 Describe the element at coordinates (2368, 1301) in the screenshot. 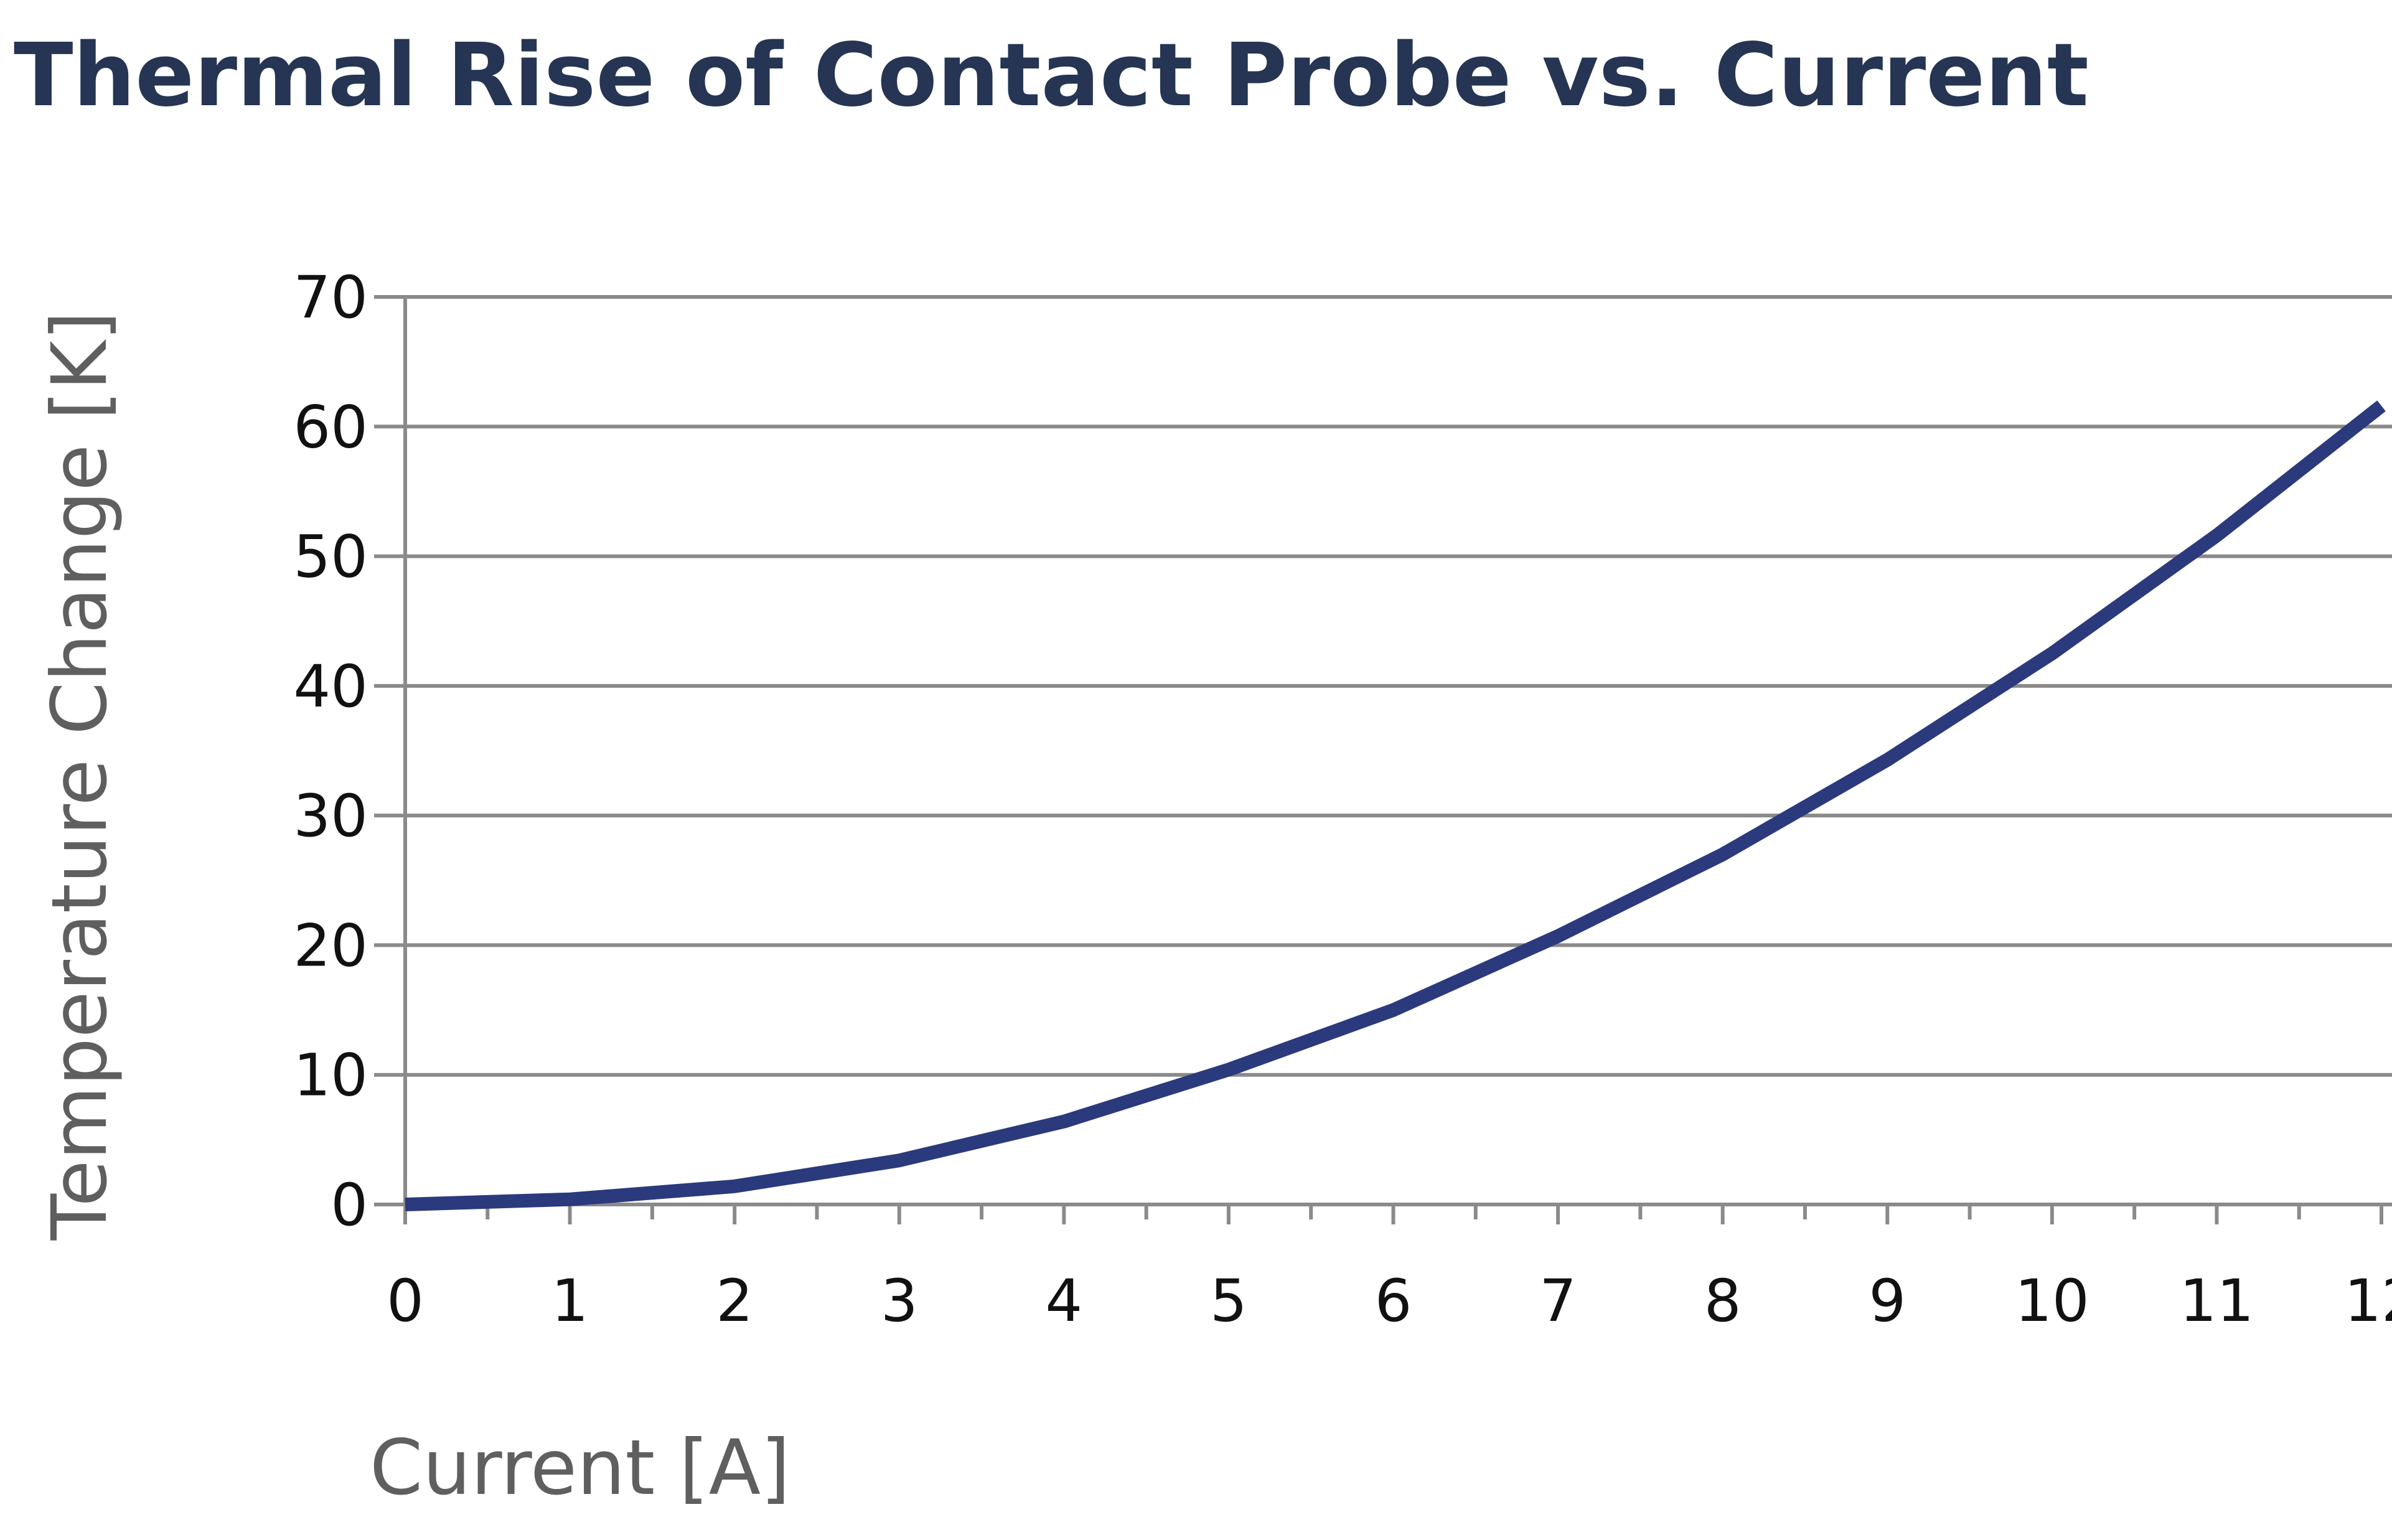

I see `x-tick-label: 12` at that location.